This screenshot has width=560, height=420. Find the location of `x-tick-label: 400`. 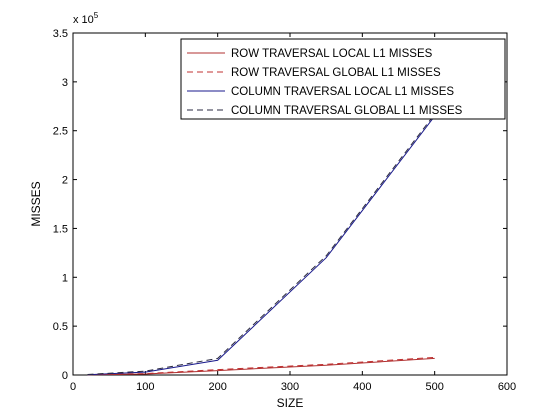

x-tick-label: 400 is located at coordinates (362, 387).